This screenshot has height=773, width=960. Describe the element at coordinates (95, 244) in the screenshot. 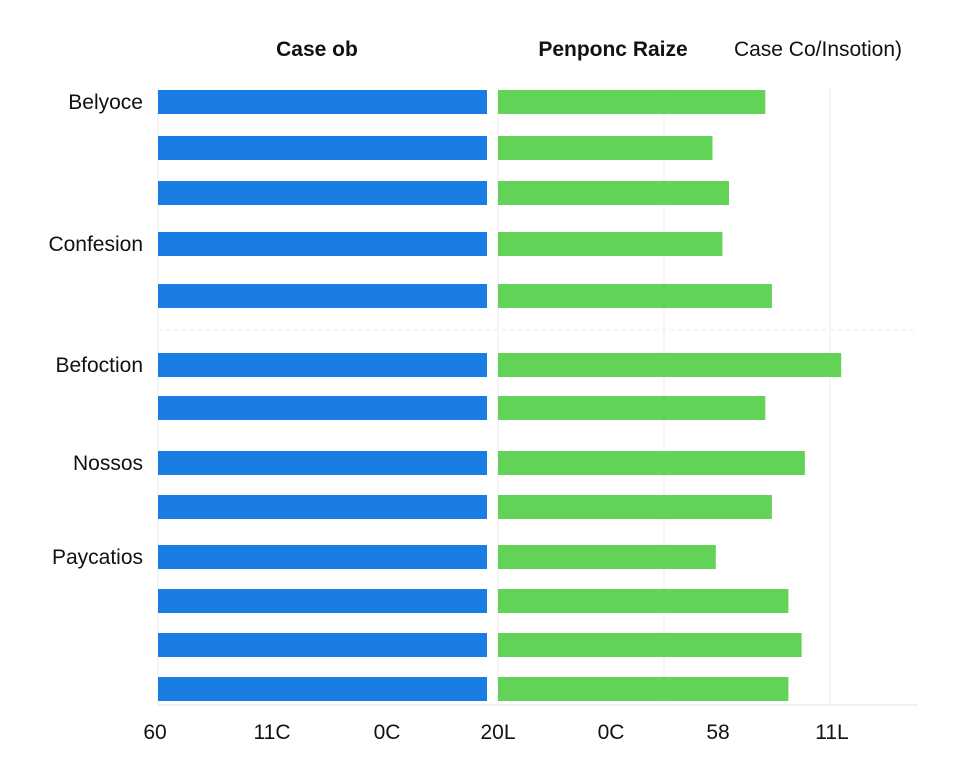

I see `group-label: Confesion` at that location.